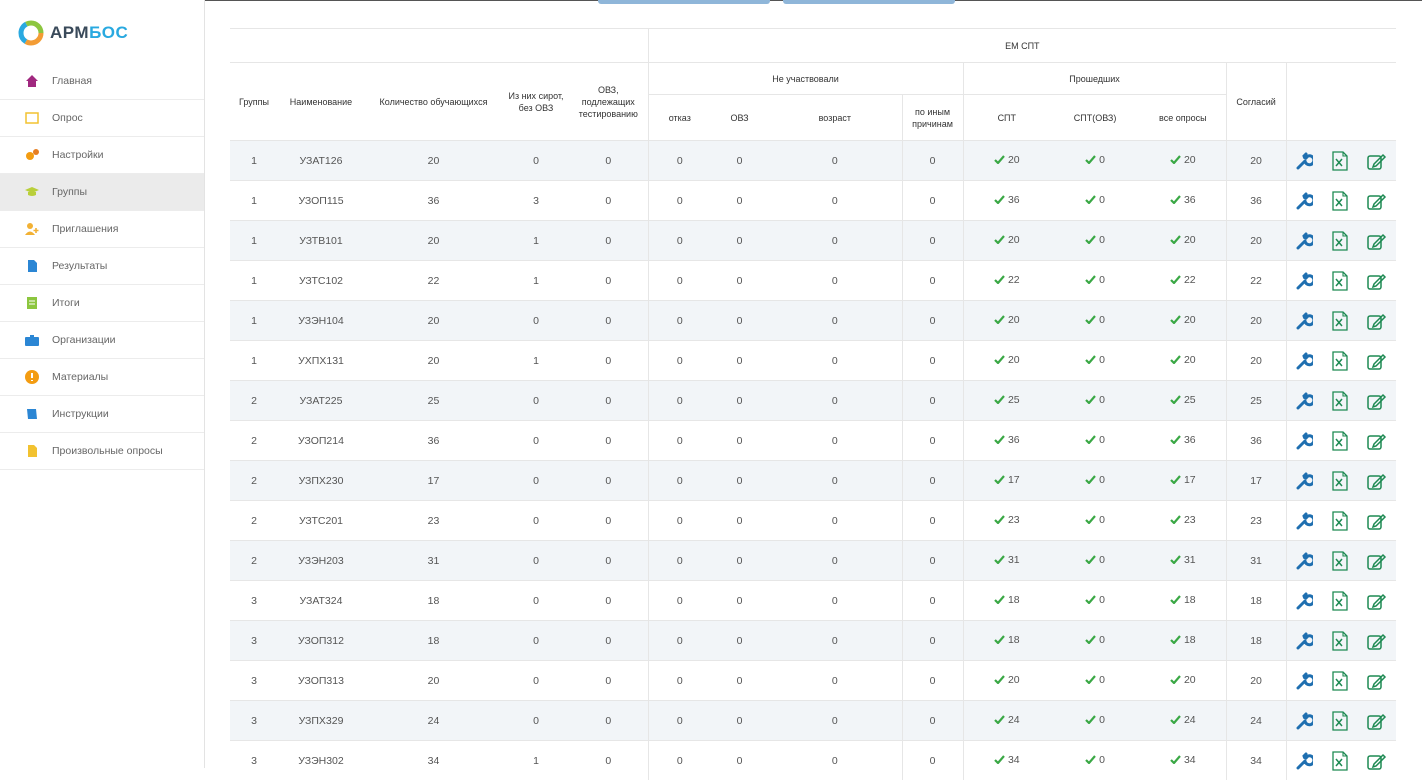  I want to click on menu-item: Организации, so click(102, 340).